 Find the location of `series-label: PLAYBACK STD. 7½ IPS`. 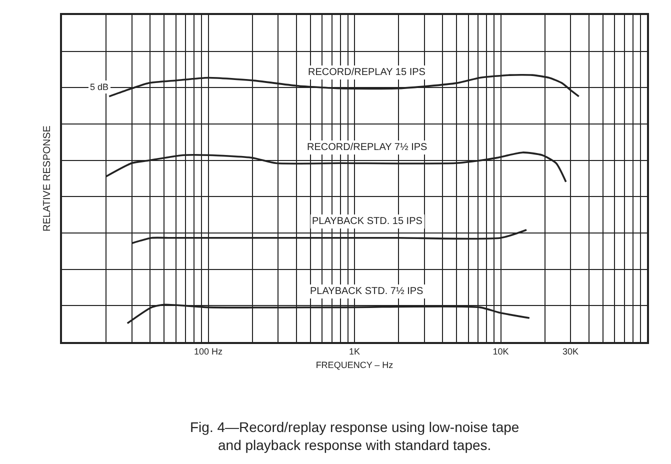

series-label: PLAYBACK STD. 7½ IPS is located at coordinates (367, 291).